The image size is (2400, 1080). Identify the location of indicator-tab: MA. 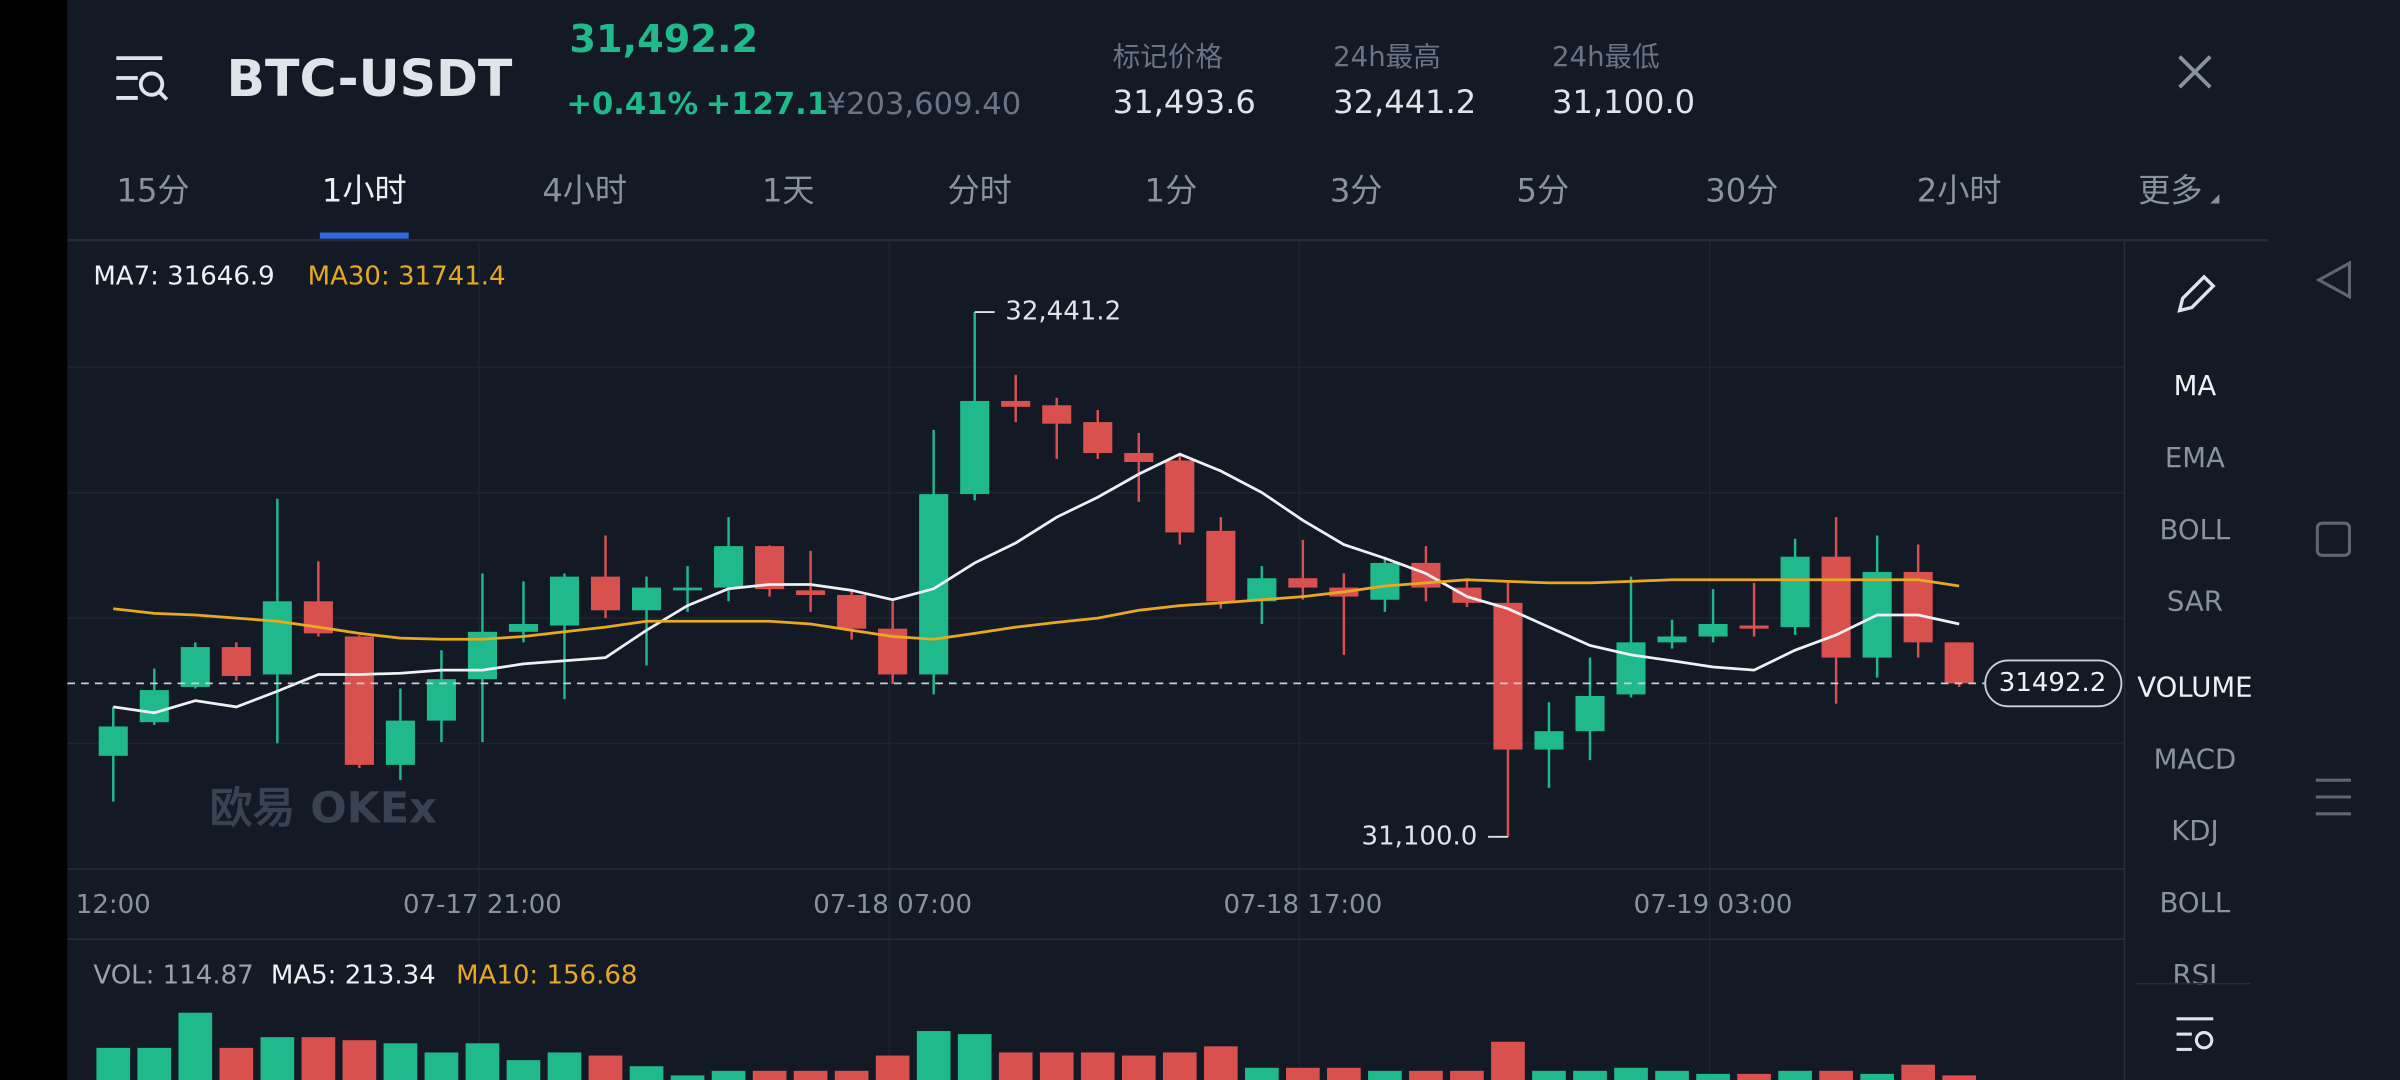
(2195, 386).